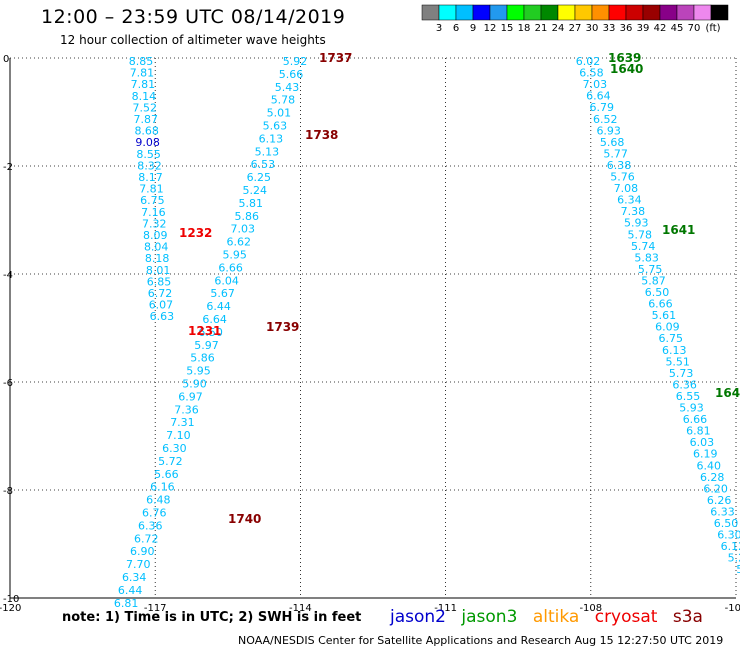  Describe the element at coordinates (622, 177) in the screenshot. I see `swh-value: 5.76` at that location.